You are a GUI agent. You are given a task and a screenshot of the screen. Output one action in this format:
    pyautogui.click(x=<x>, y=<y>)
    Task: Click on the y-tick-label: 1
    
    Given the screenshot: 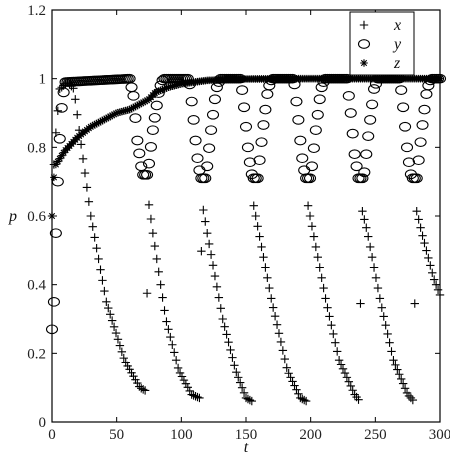 What is the action you would take?
    pyautogui.click(x=43, y=80)
    